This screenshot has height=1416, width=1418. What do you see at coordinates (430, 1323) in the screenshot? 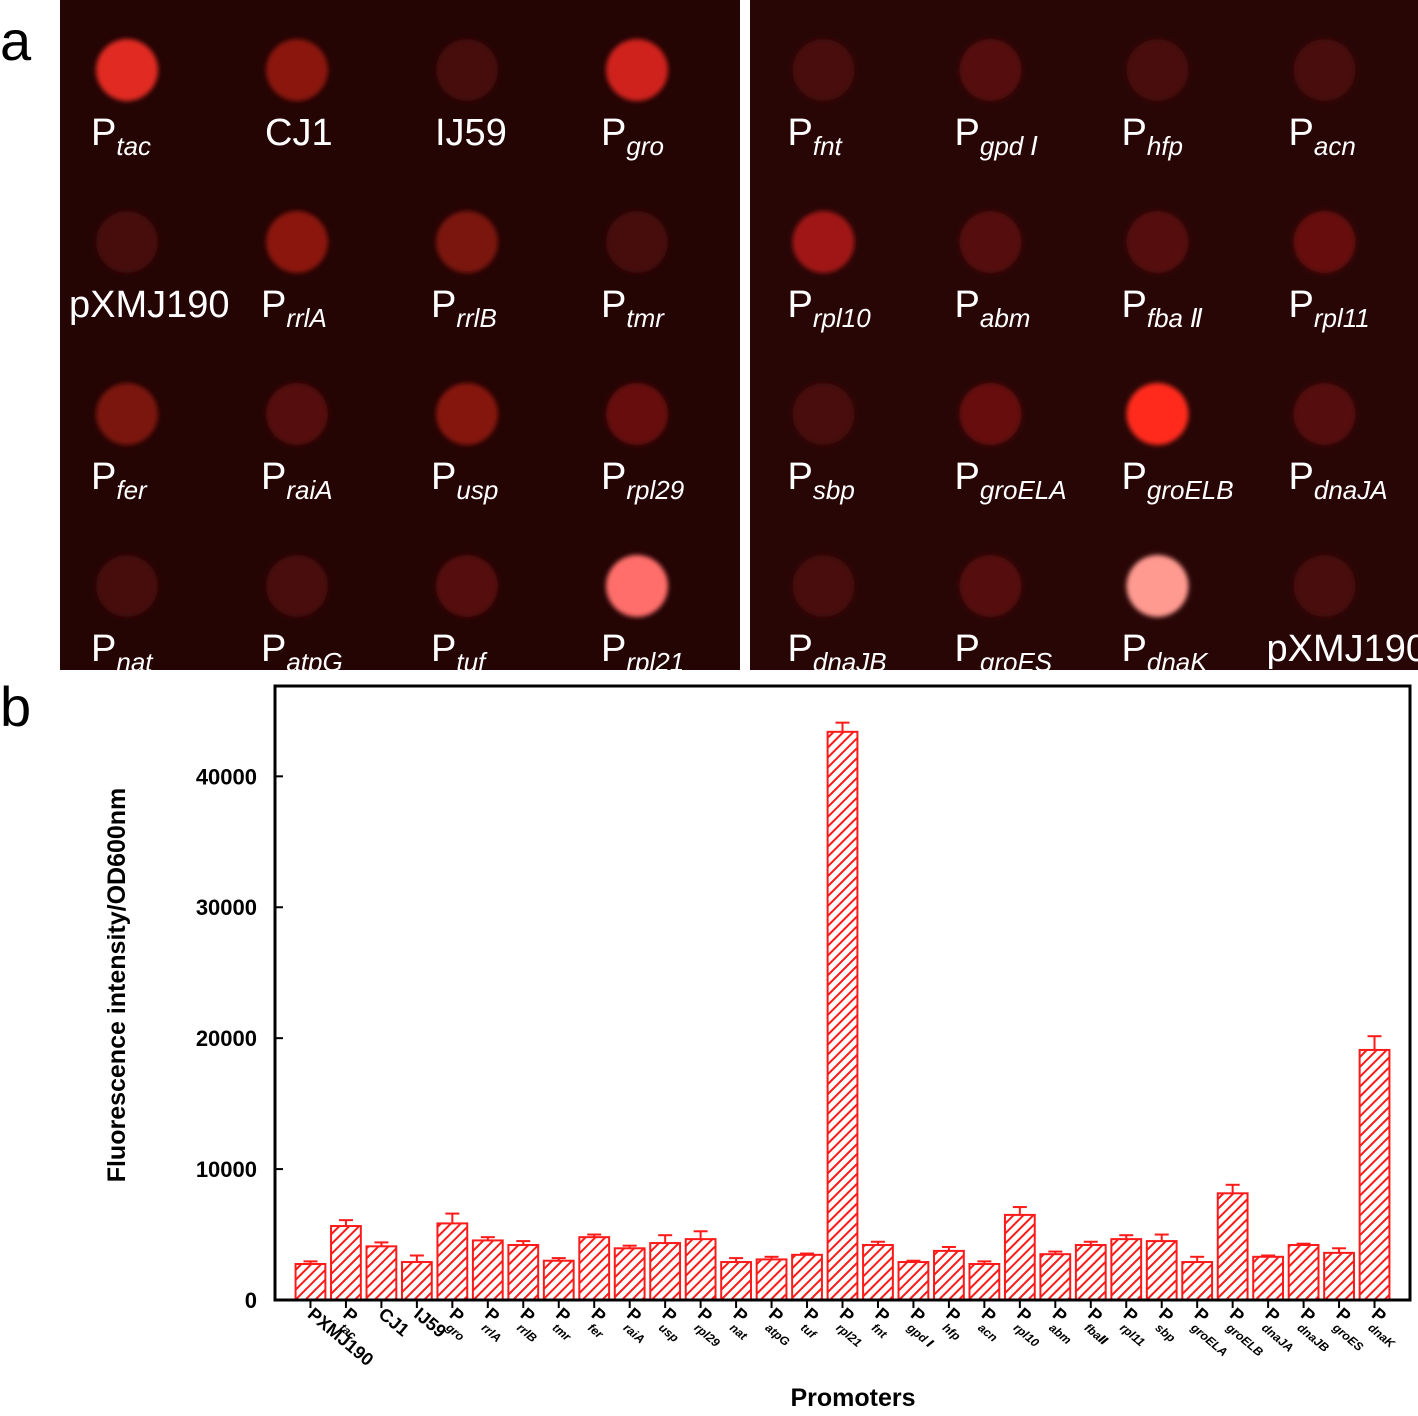
I see `x-tick-label: IJ59` at bounding box center [430, 1323].